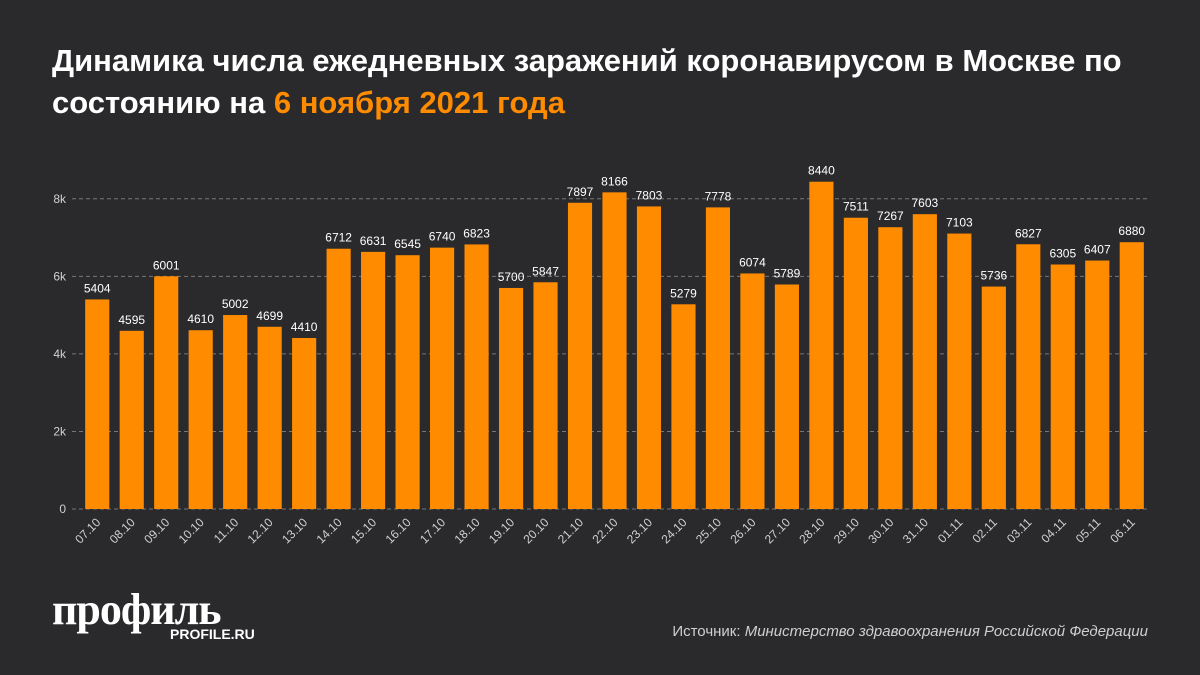 This screenshot has width=1200, height=675. What do you see at coordinates (442, 237) in the screenshot?
I see `value-label: 6740` at bounding box center [442, 237].